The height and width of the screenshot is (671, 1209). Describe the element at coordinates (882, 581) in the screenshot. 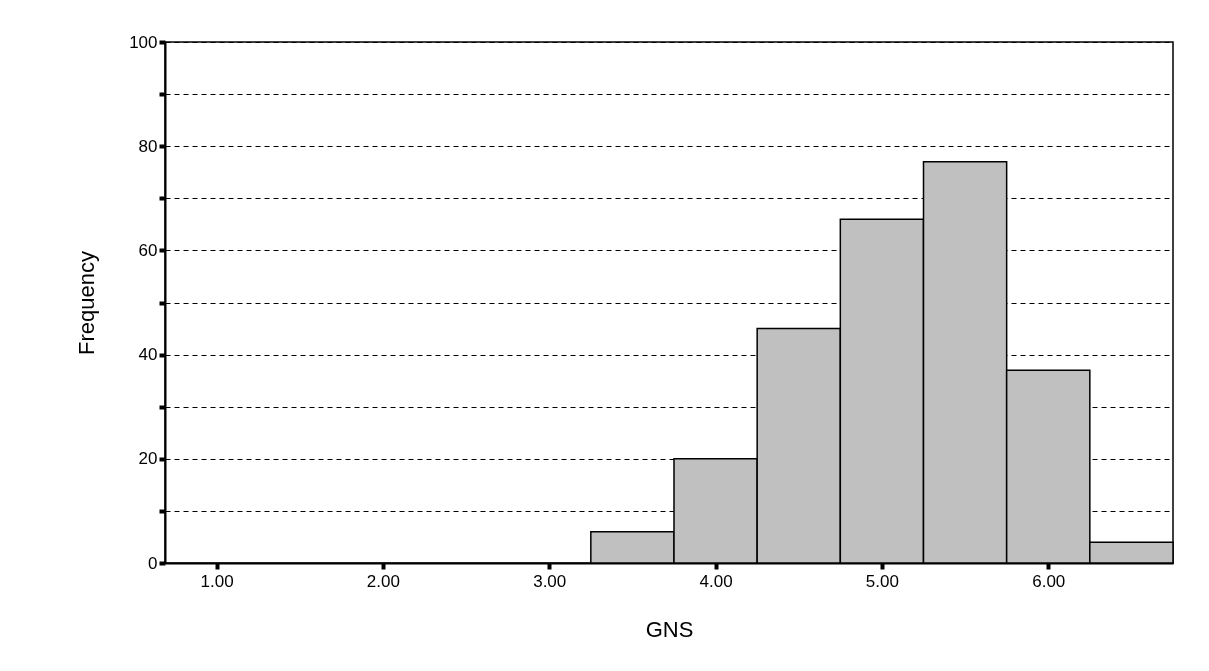

I see `x-tick-label: 5.00` at that location.